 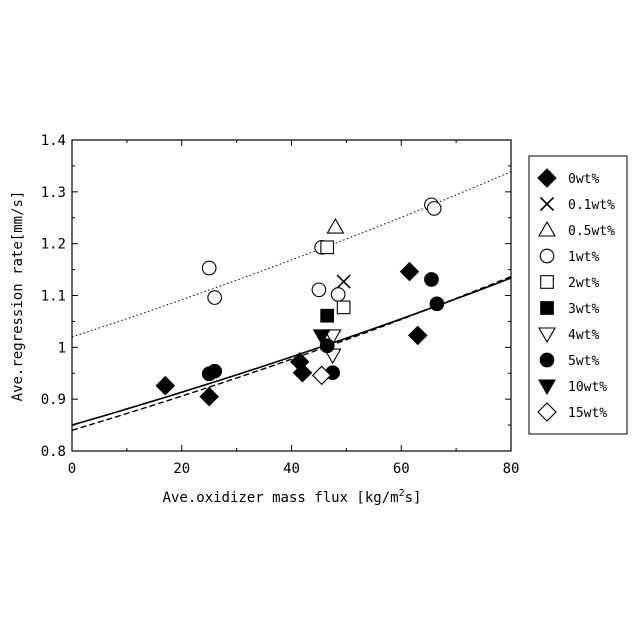 What do you see at coordinates (291, 469) in the screenshot?
I see `x-tick-label: 40` at bounding box center [291, 469].